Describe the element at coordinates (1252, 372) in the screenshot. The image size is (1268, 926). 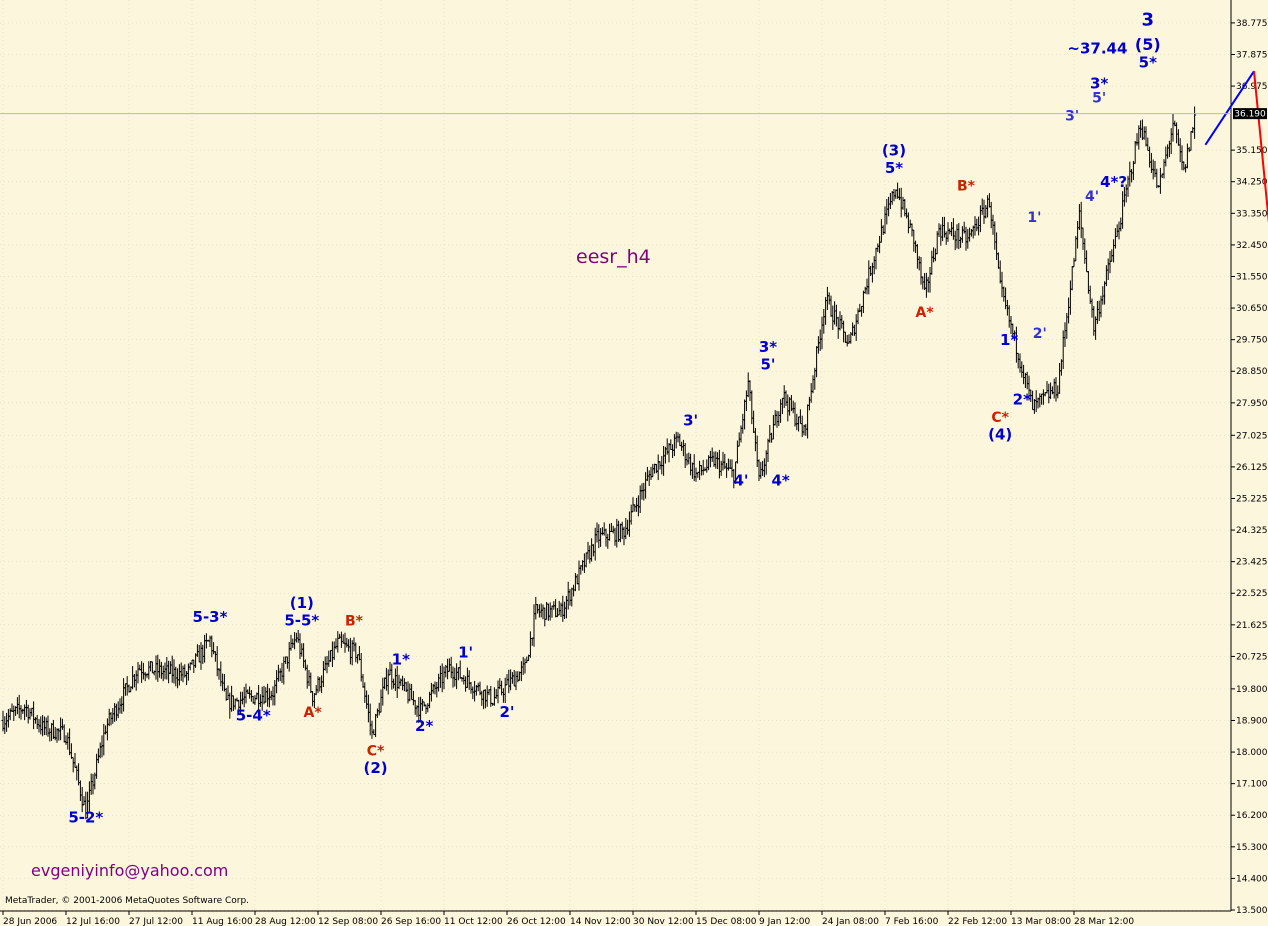
I see `y-tick-label: 28.850` at that location.